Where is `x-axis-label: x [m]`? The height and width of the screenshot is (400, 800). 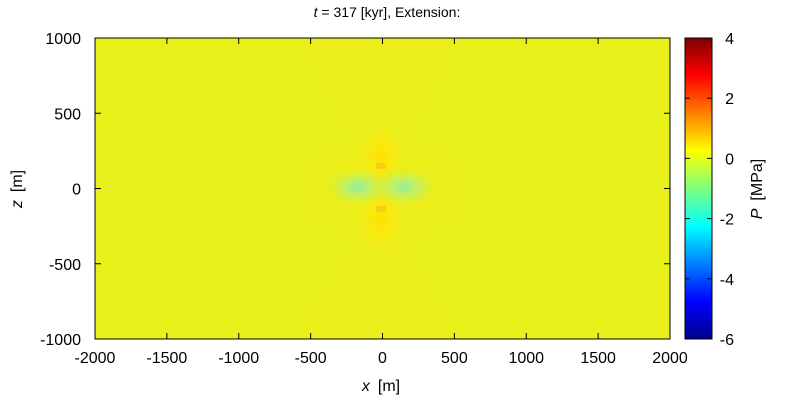 x-axis-label: x [m] is located at coordinates (380, 386).